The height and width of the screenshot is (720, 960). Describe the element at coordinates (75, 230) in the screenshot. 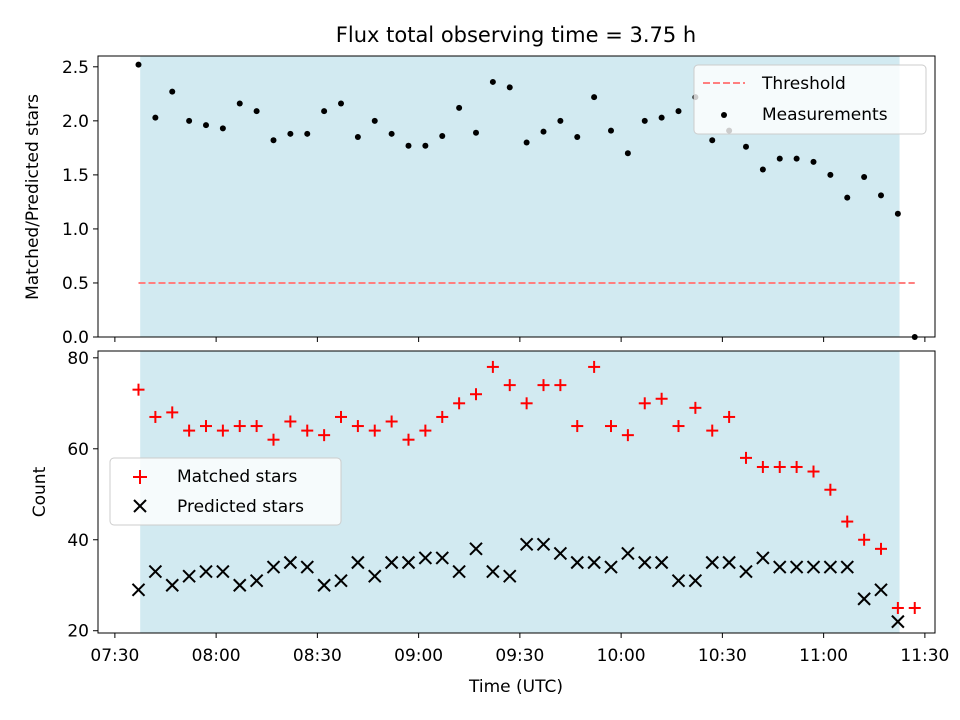

I see `top-y-tick-label: 1.0` at that location.